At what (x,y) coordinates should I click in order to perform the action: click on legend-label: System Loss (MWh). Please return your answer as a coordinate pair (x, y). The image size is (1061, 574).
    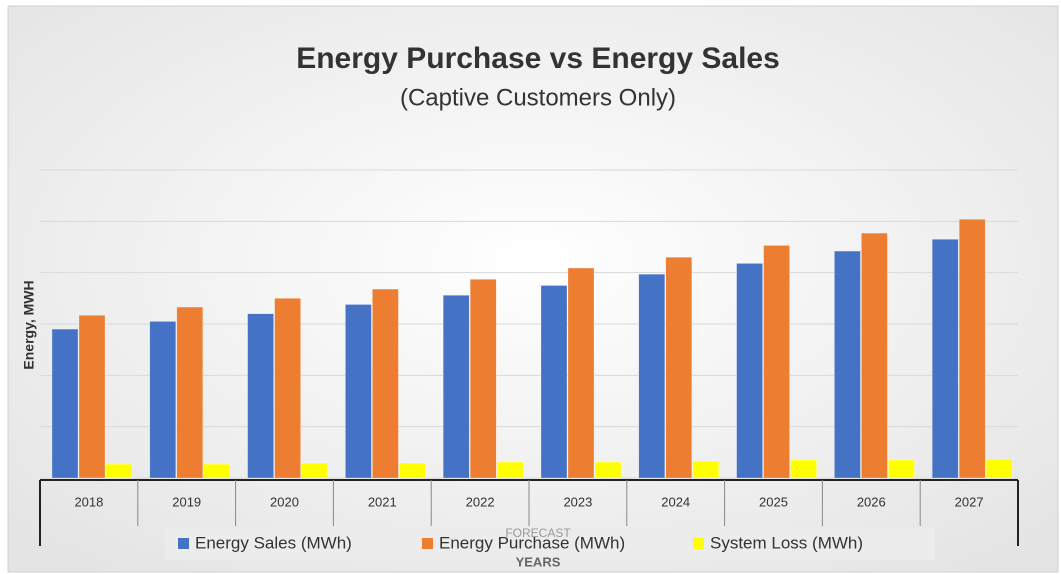
    Looking at the image, I should click on (786, 542).